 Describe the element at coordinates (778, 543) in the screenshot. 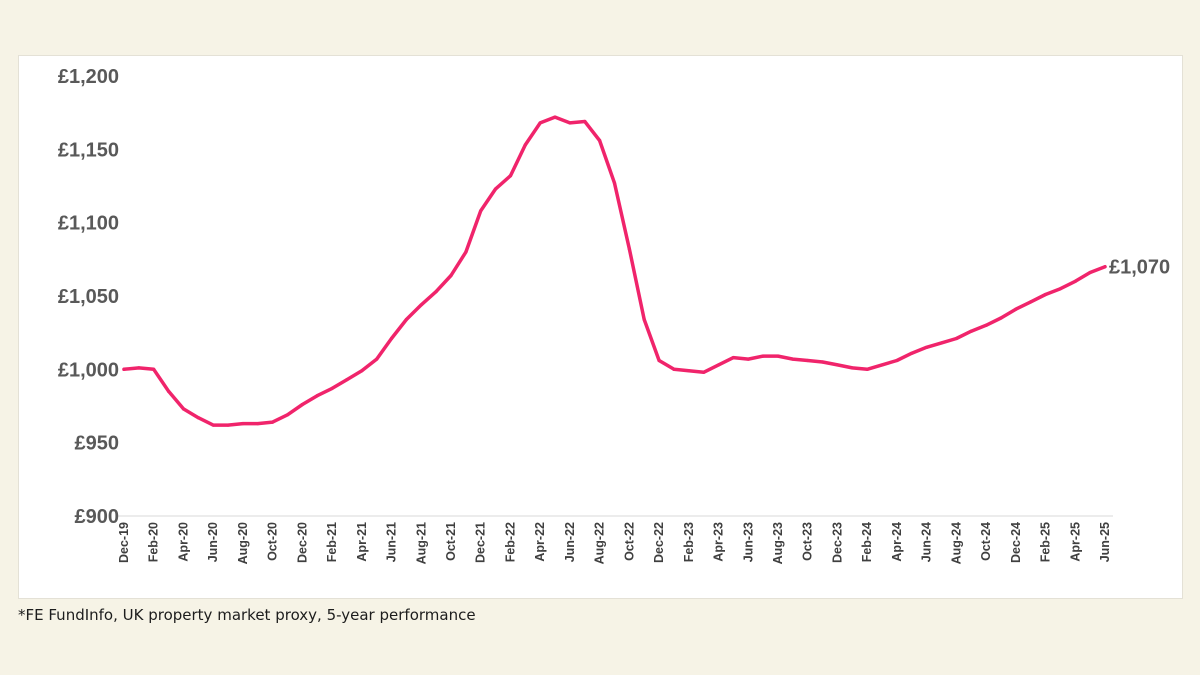

I see `x-tick-label: Aug-23` at that location.